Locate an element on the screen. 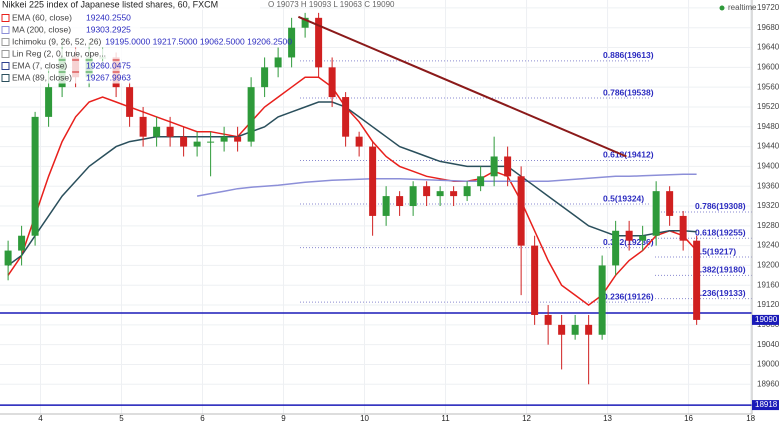 Image resolution: width=779 pixels, height=424 pixels. status: realtime is located at coordinates (742, 7).